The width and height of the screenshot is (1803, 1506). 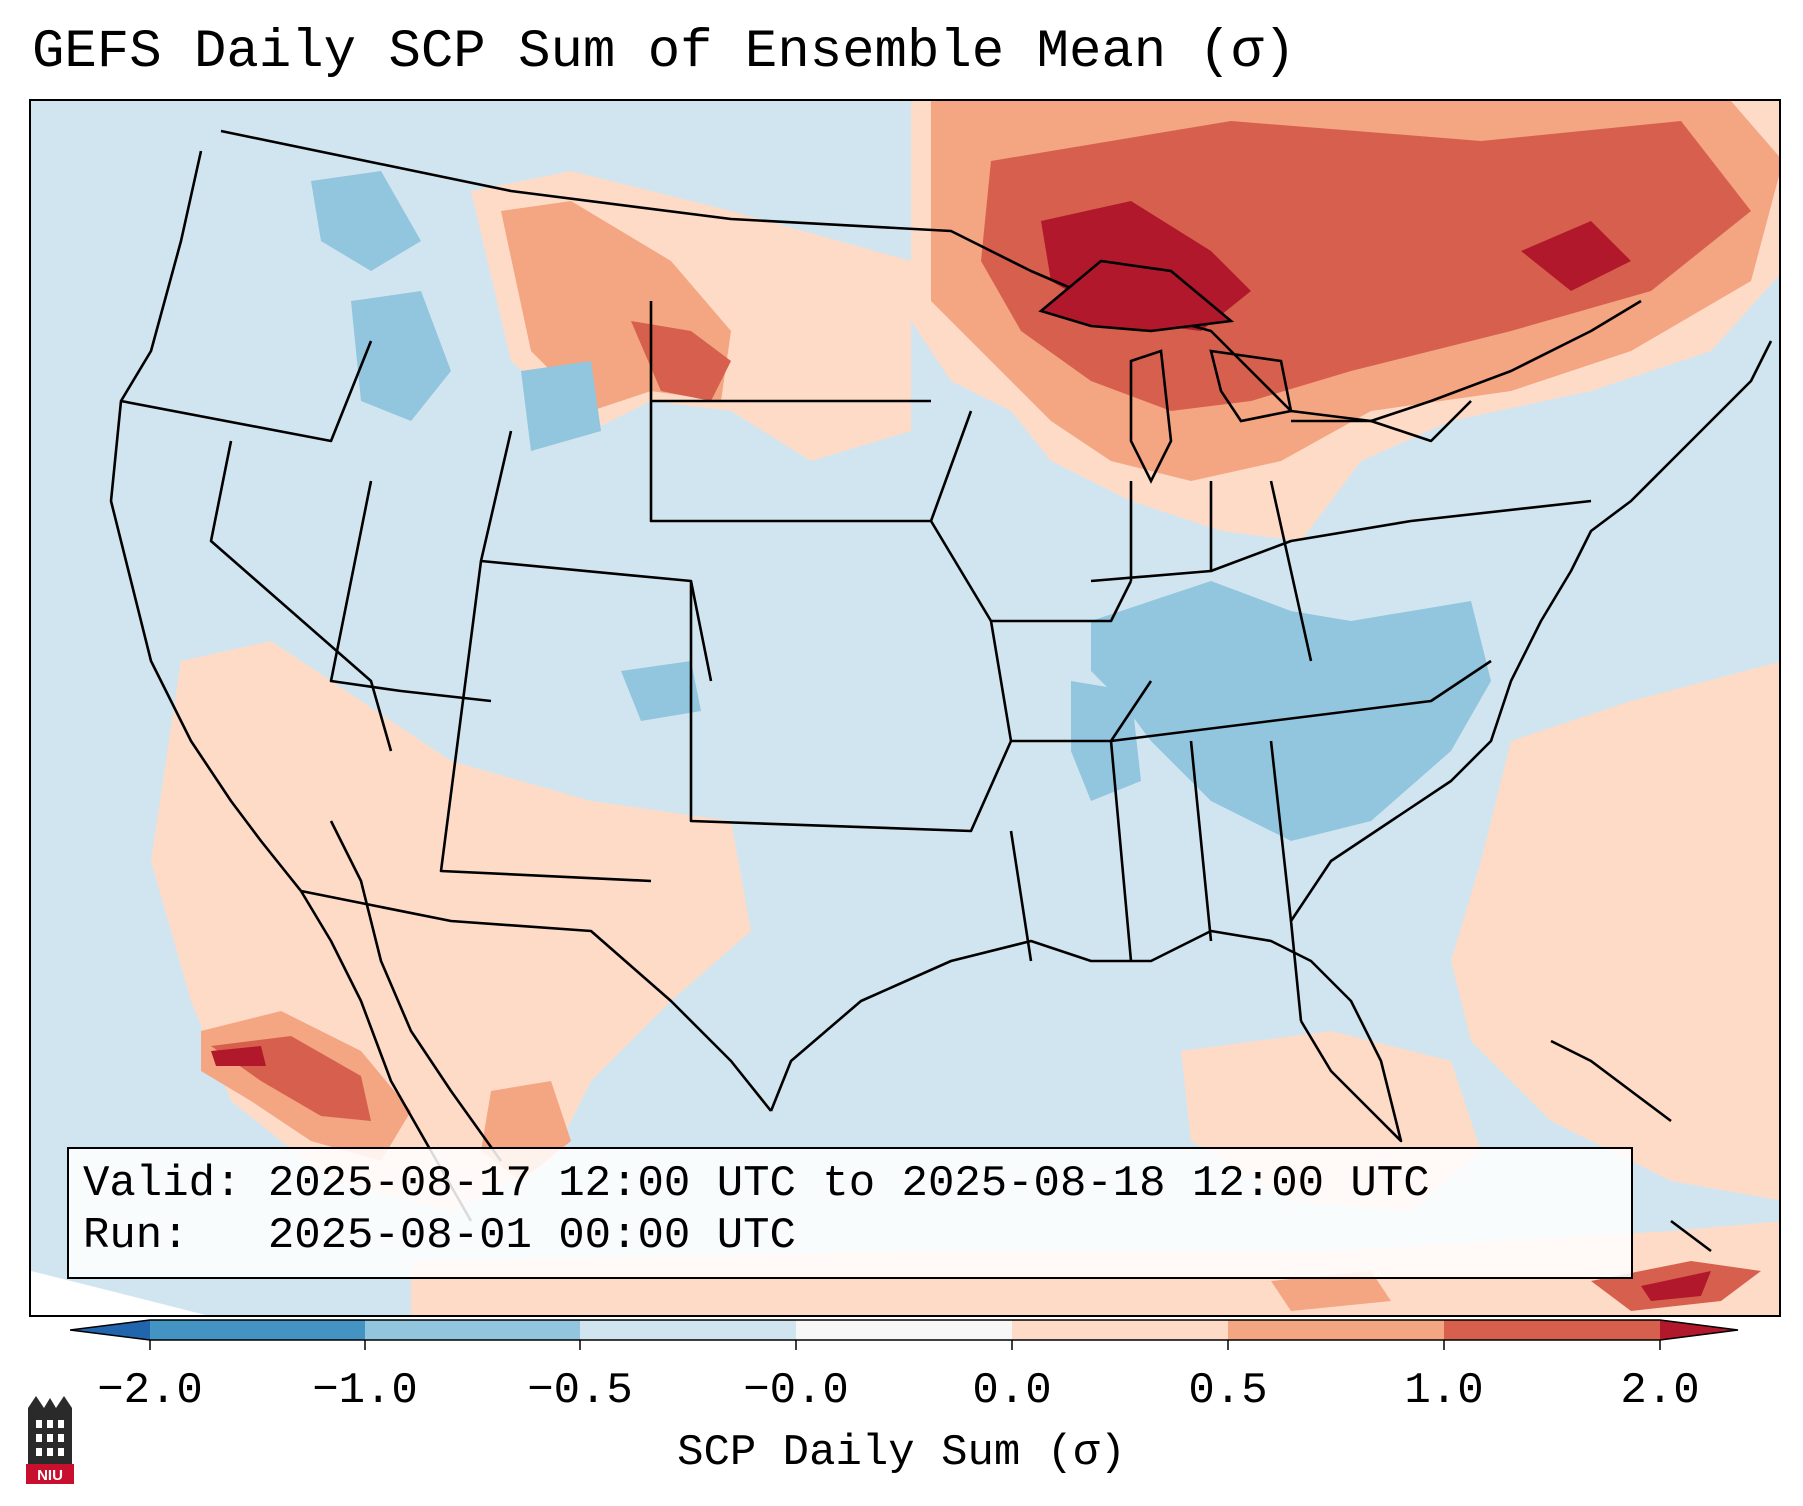 I want to click on ut-az-border, so click(x=410, y=591).